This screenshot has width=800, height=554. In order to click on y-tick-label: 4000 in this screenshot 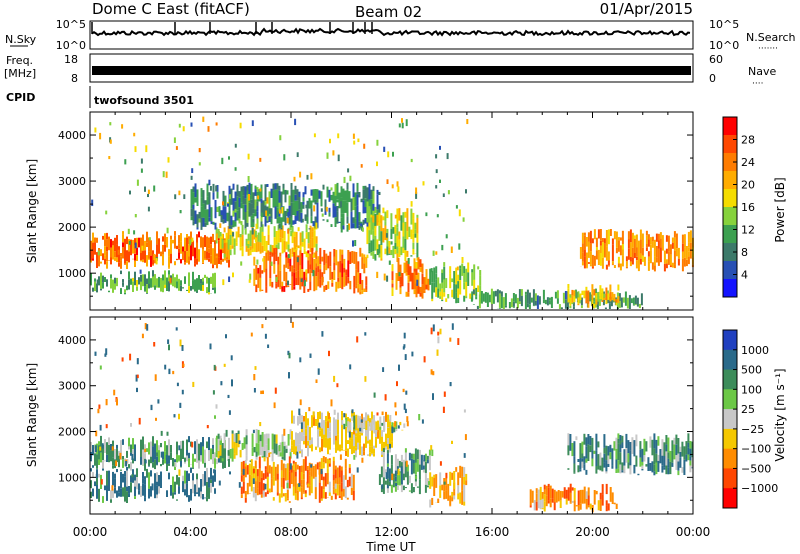, I will do `click(72, 135)`.